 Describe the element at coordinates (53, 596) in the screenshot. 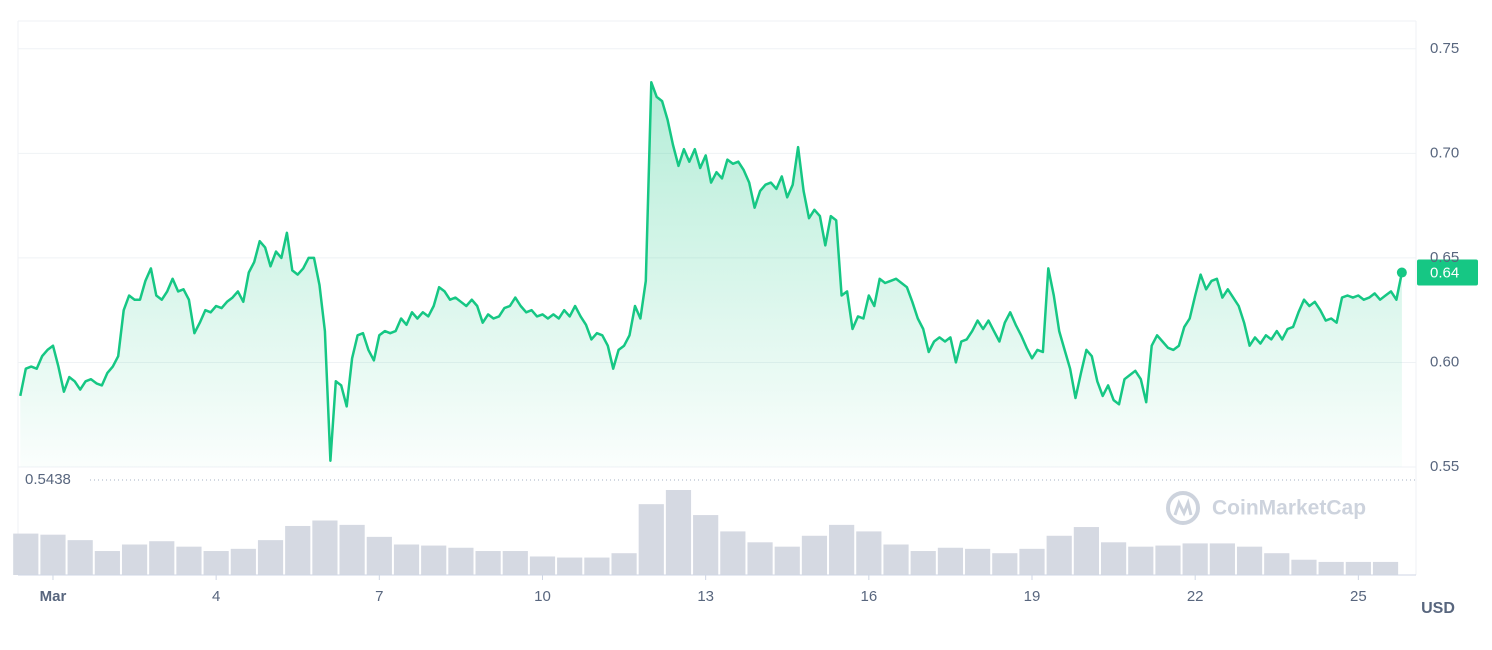

I see `x-tick-label: Mar` at that location.